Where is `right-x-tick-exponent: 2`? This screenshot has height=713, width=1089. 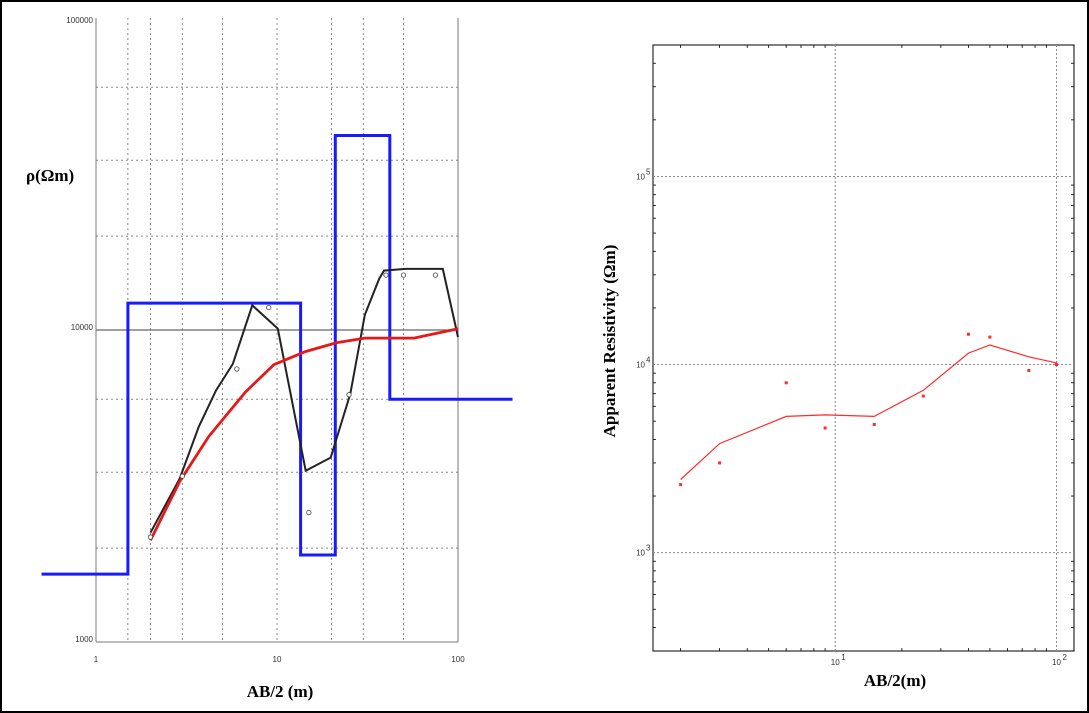 right-x-tick-exponent: 2 is located at coordinates (1064, 657).